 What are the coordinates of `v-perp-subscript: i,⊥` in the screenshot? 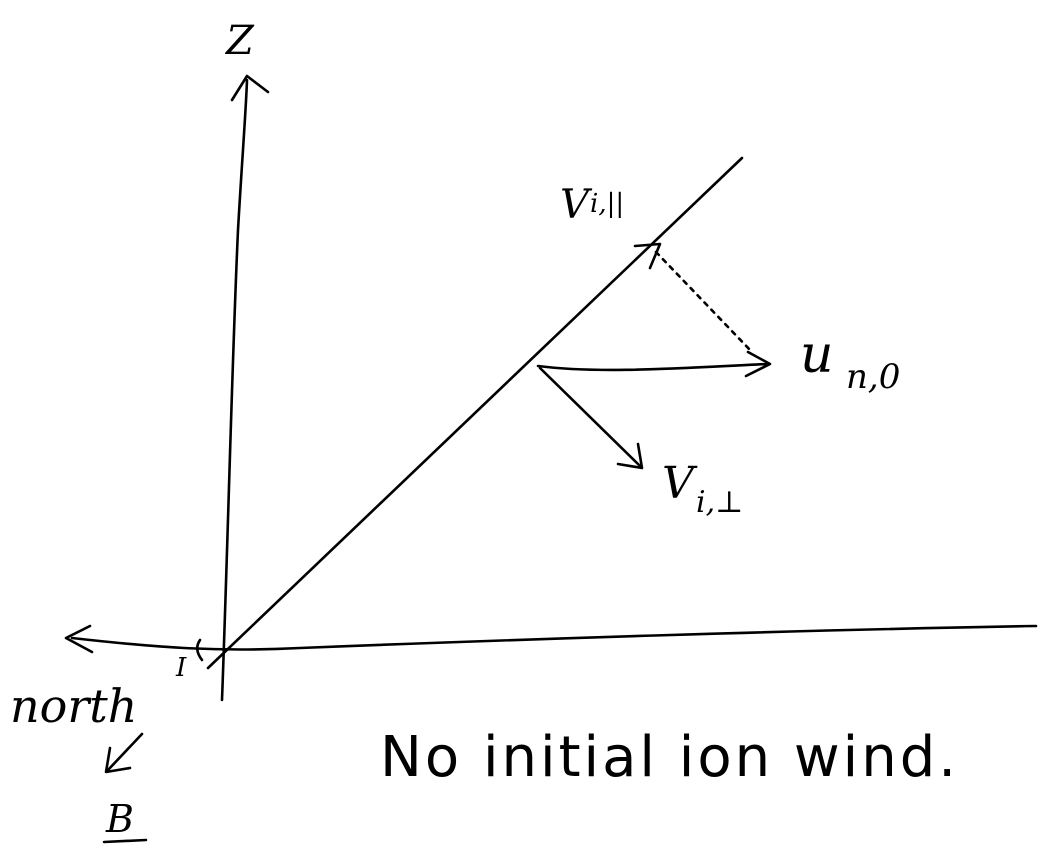 It's located at (719, 502).